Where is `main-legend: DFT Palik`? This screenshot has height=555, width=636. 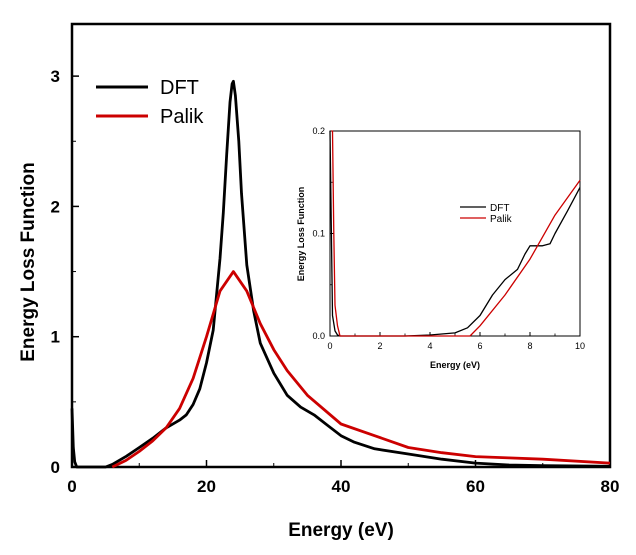 main-legend: DFT Palik is located at coordinates (150, 102).